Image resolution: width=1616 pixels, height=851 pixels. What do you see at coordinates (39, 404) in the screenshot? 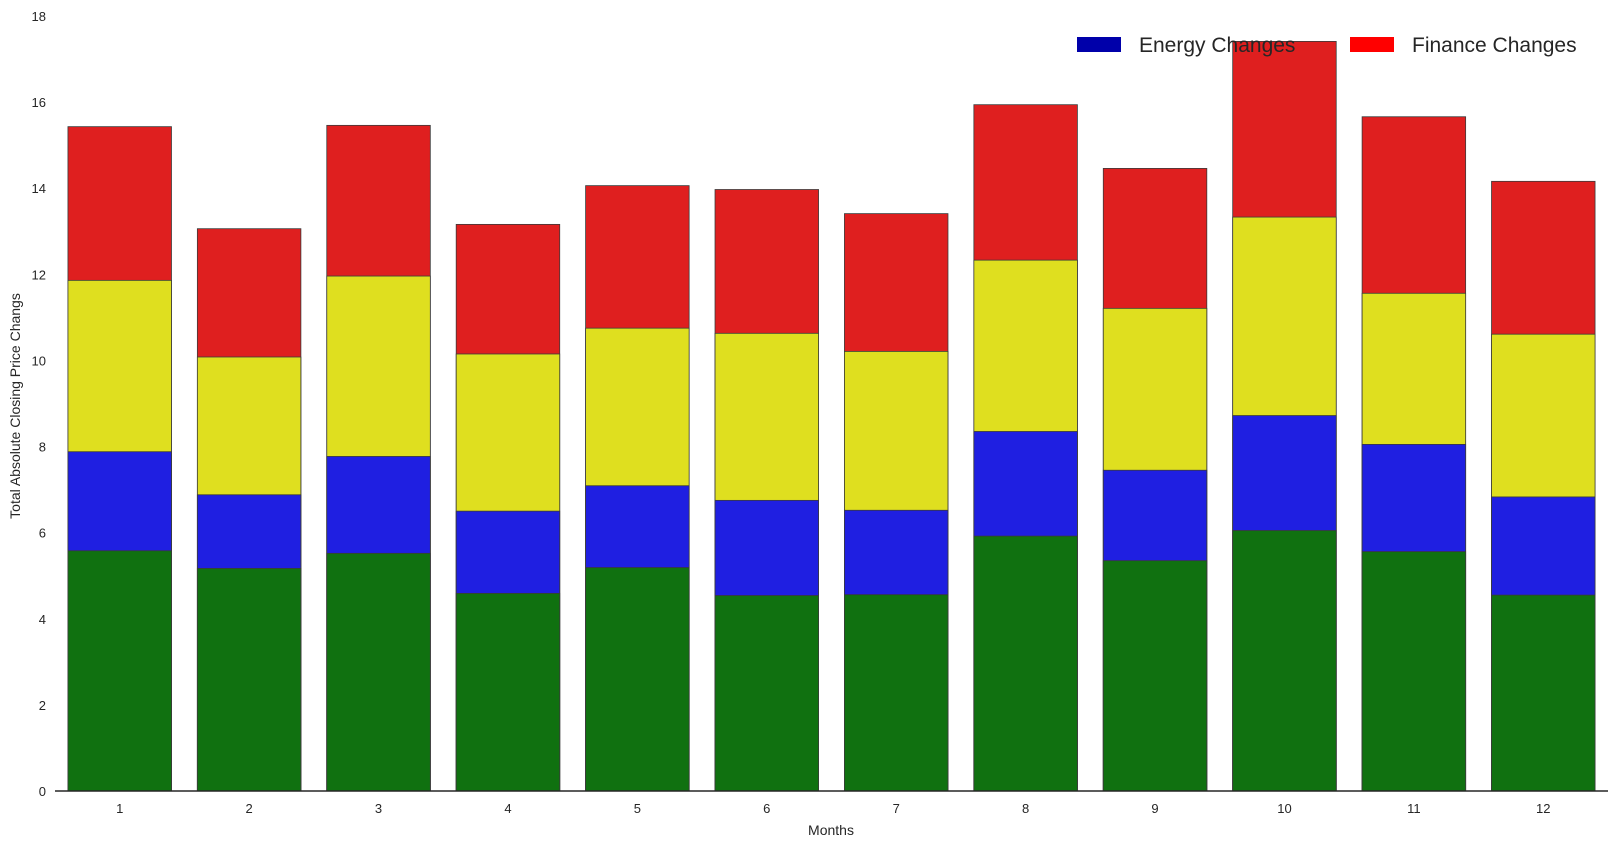
I see `y-tick-labels: 0 2 4 6 8 10 12 14 16 18` at bounding box center [39, 404].